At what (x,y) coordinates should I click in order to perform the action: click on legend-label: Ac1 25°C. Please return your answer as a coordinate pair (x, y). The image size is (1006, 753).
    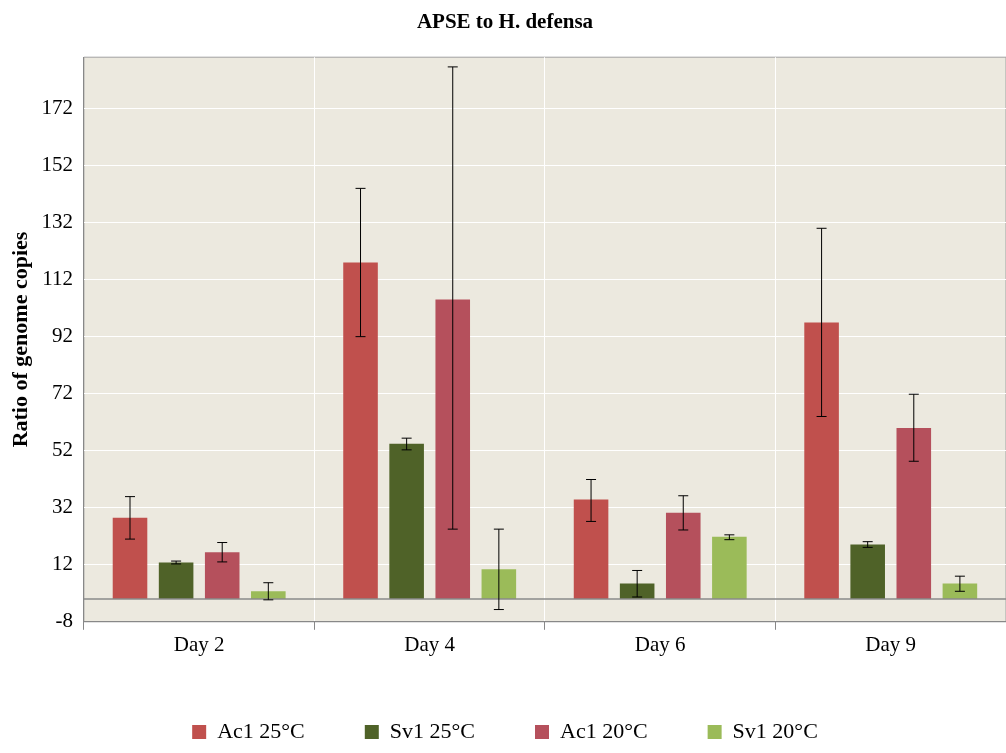
    Looking at the image, I should click on (261, 730).